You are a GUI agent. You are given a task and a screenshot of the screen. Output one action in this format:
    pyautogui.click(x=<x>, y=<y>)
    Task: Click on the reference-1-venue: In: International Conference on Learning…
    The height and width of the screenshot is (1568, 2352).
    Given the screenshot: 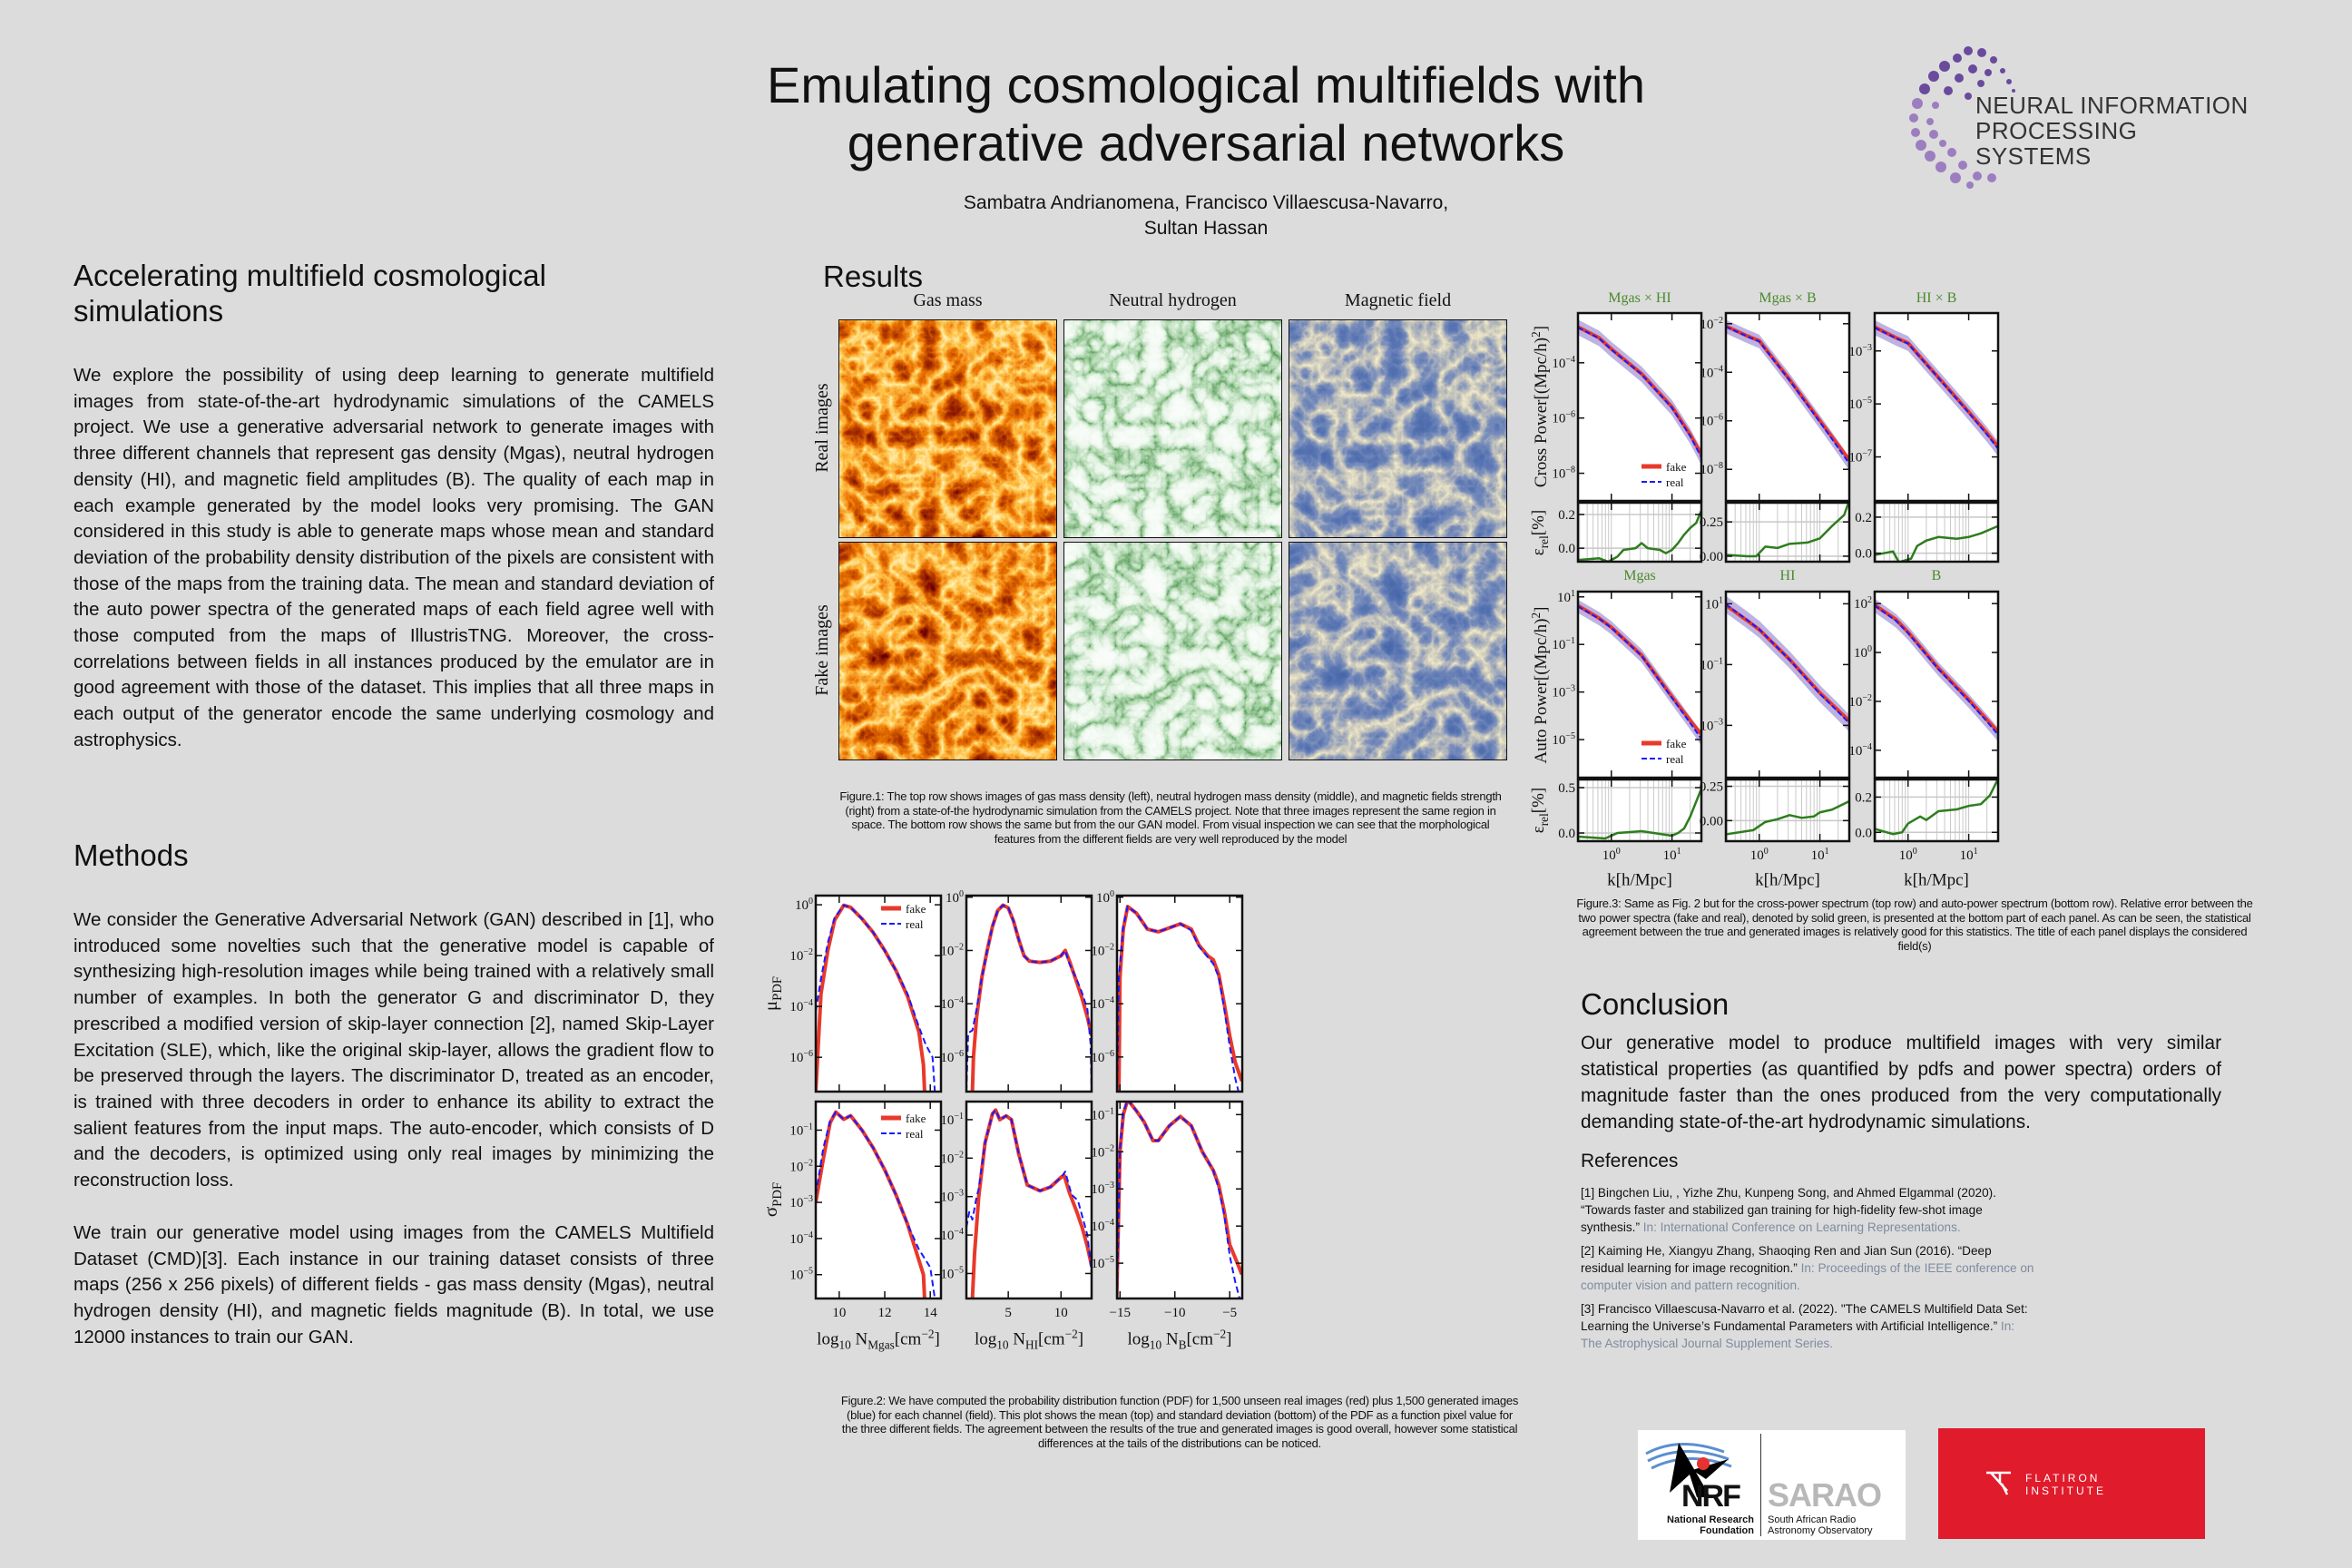 What is the action you would take?
    pyautogui.click(x=1801, y=1227)
    